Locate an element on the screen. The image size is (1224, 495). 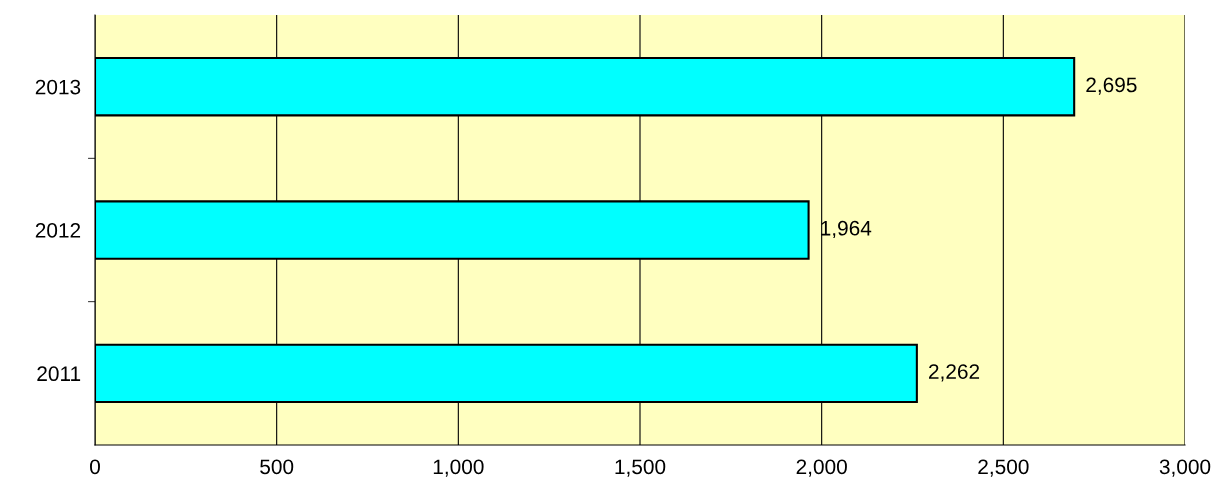
x-tick-label: 0 is located at coordinates (95, 467).